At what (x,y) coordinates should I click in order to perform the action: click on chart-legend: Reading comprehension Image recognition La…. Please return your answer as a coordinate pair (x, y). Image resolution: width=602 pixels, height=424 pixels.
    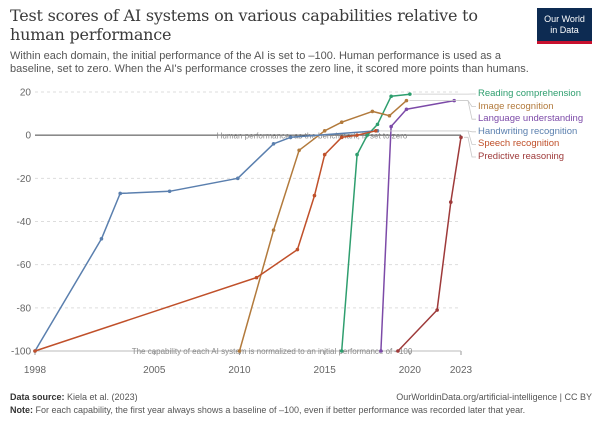
    Looking at the image, I should click on (530, 126).